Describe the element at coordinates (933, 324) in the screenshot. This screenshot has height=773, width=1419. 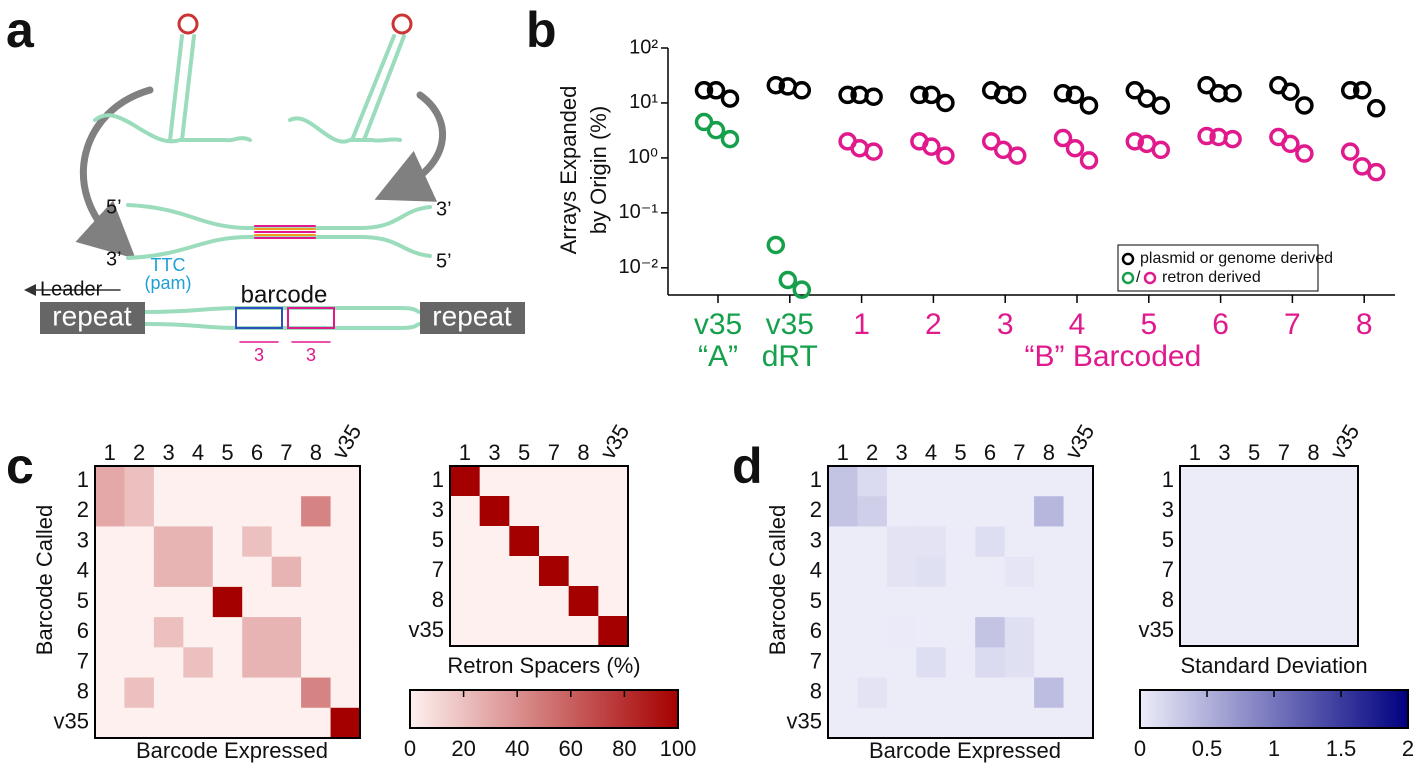
I see `x-tick-label: 2` at that location.